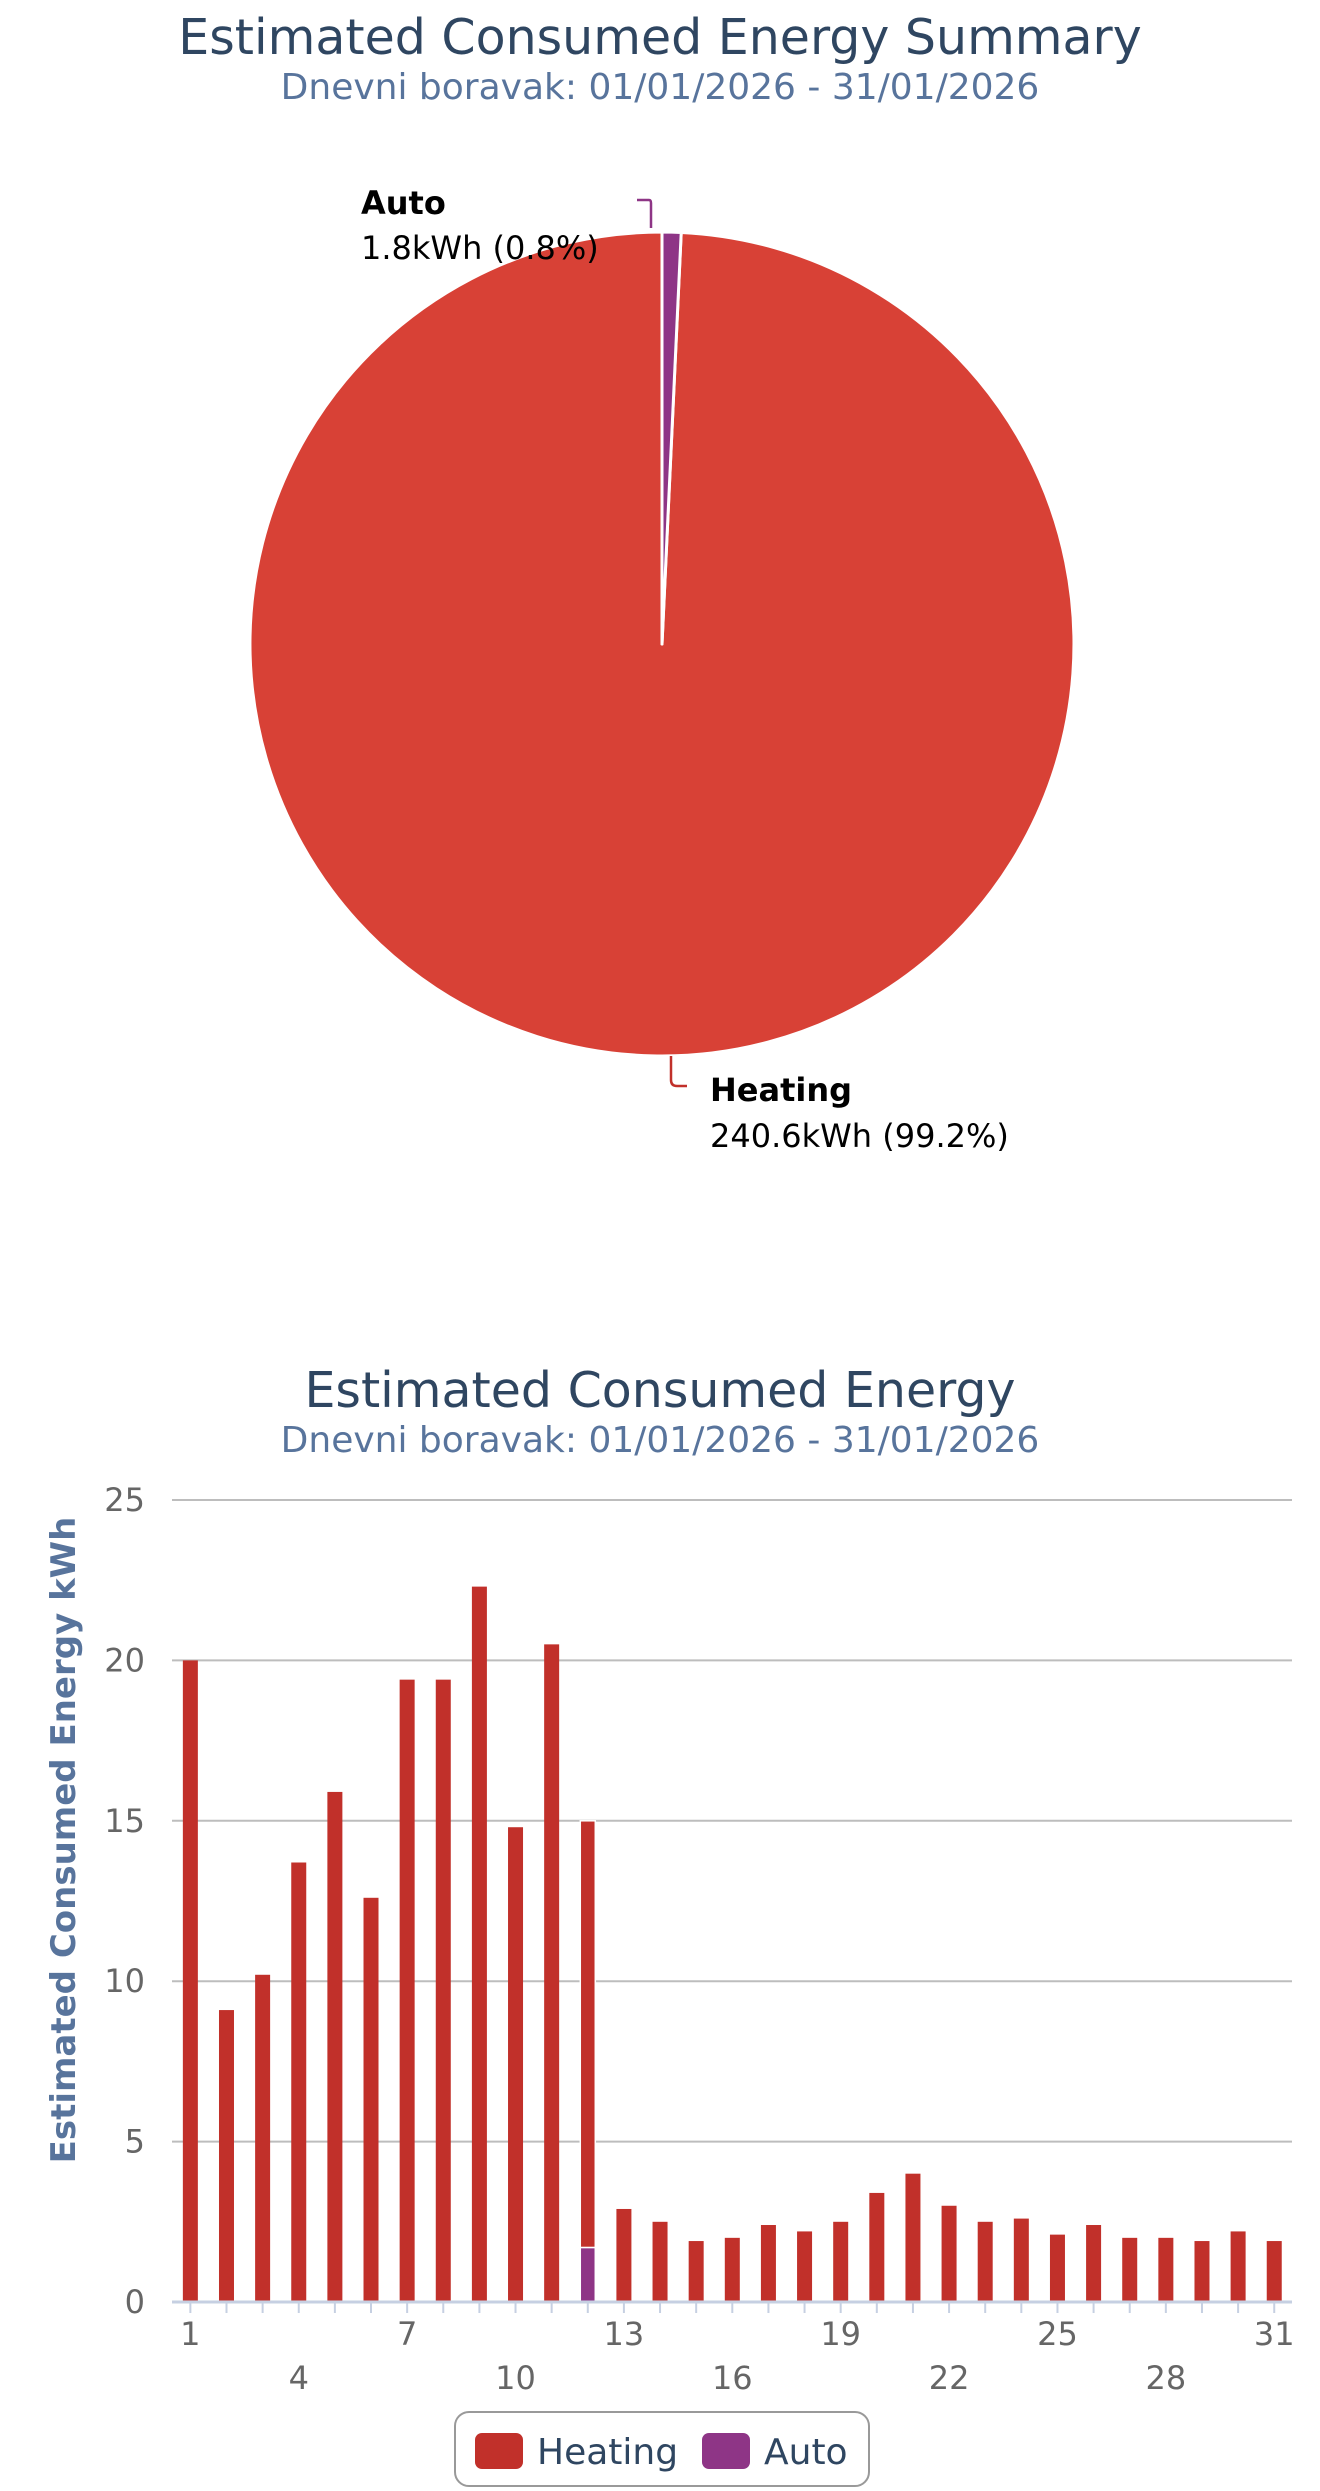  I want to click on y-tick-label-10: 10, so click(124, 1981).